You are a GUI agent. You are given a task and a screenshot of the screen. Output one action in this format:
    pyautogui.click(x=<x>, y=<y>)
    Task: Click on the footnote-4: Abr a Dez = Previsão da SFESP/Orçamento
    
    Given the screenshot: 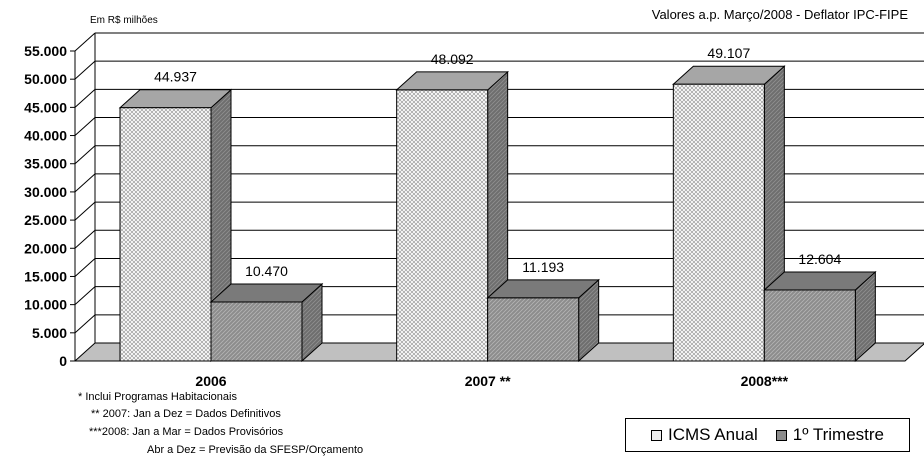 What is the action you would take?
    pyautogui.click(x=255, y=450)
    